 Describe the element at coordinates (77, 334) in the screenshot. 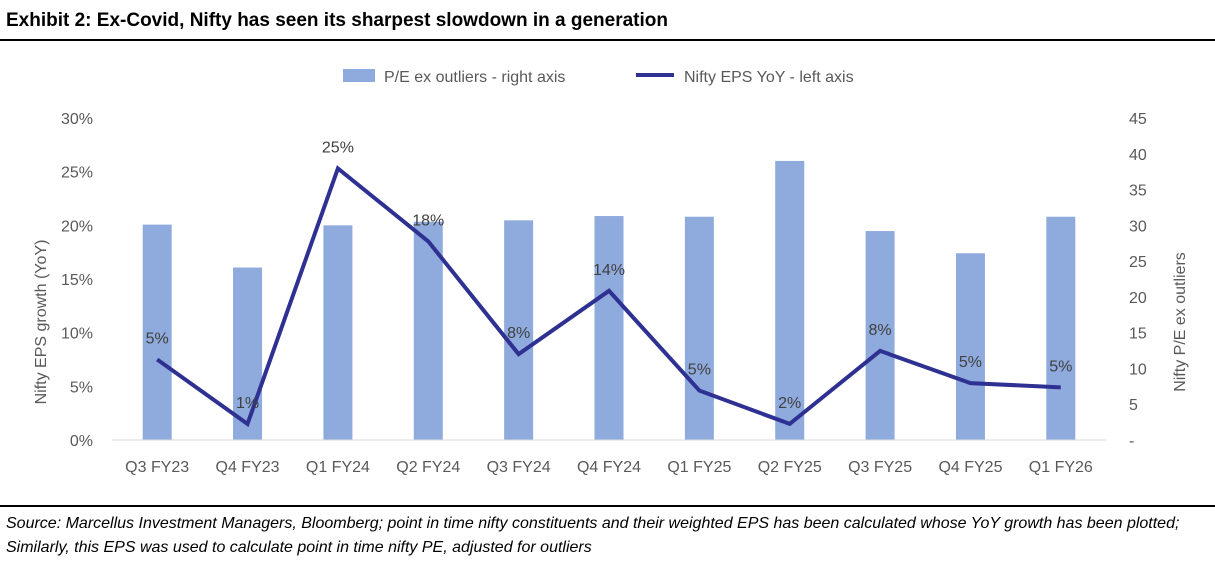

I see `left-tick-label: 10%` at that location.